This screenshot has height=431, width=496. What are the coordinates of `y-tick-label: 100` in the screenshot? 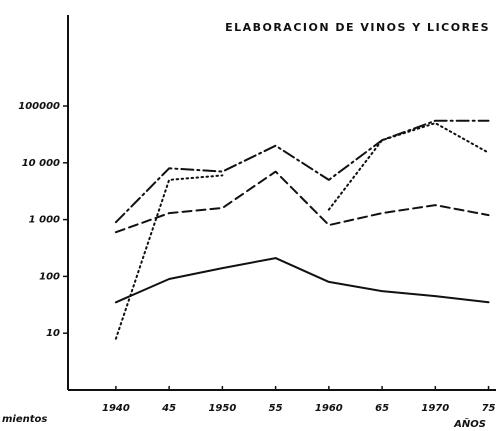 It's located at (49, 276).